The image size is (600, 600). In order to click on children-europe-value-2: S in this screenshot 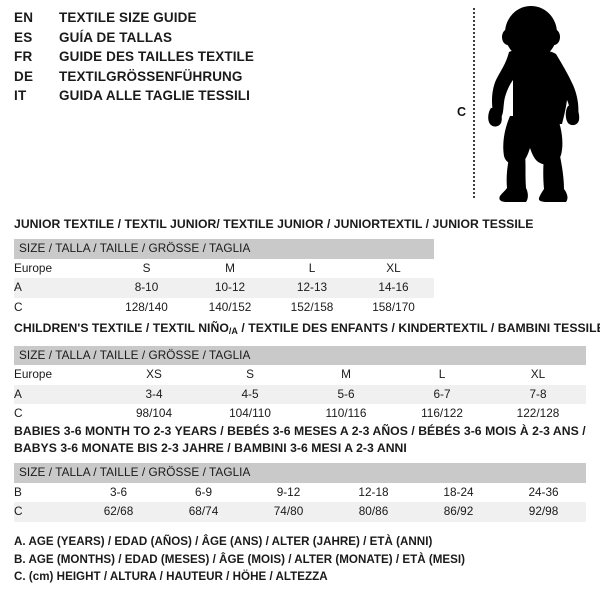, I will do `click(250, 374)`.